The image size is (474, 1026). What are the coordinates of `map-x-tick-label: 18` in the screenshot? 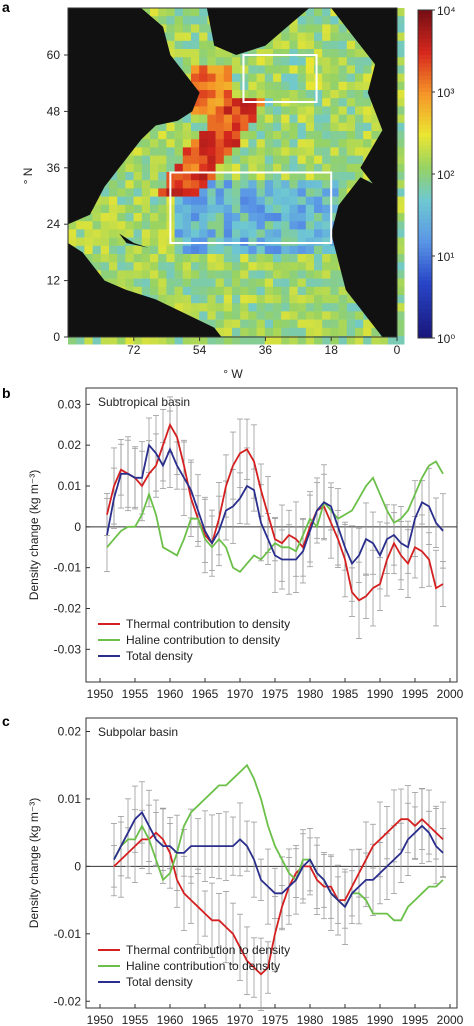 It's located at (332, 350).